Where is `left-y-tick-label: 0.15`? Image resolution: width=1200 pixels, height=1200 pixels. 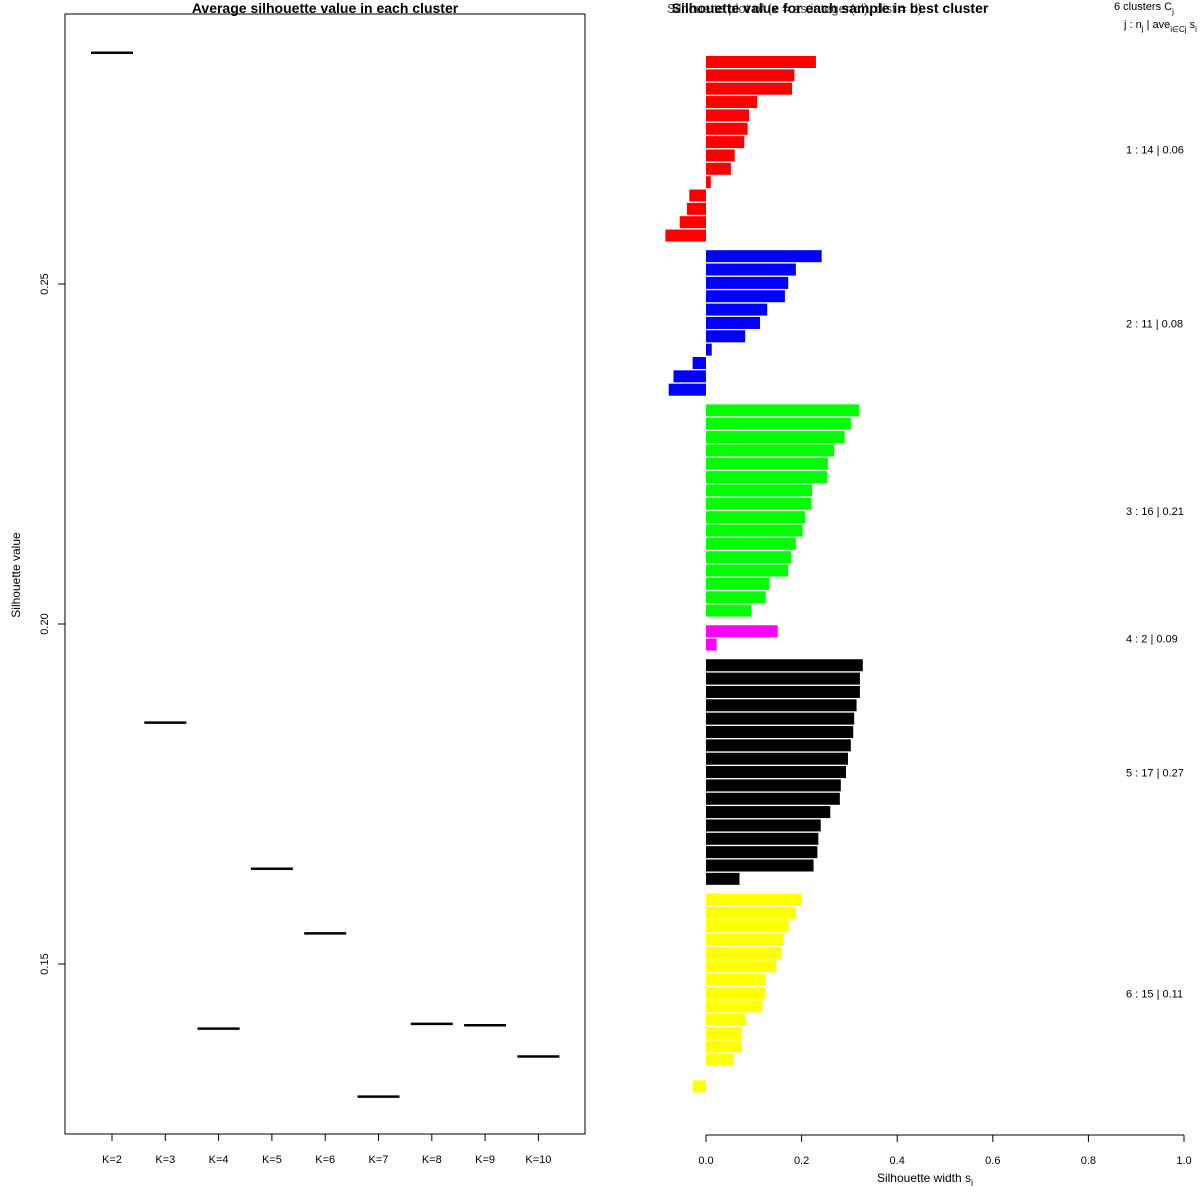 left-y-tick-label: 0.15 is located at coordinates (45, 963).